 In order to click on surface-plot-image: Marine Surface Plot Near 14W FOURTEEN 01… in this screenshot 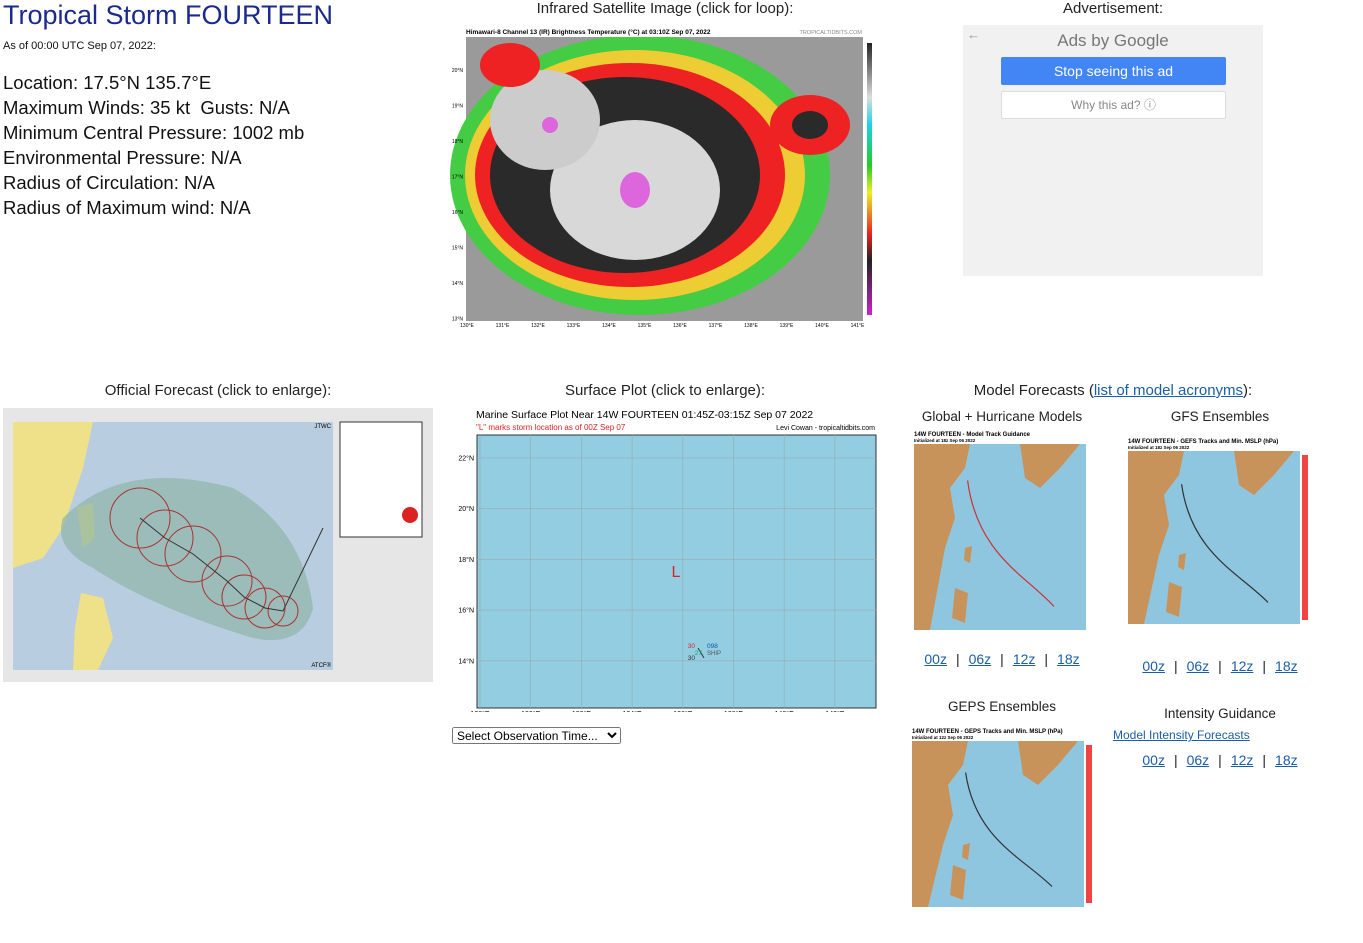, I will do `click(665, 560)`.